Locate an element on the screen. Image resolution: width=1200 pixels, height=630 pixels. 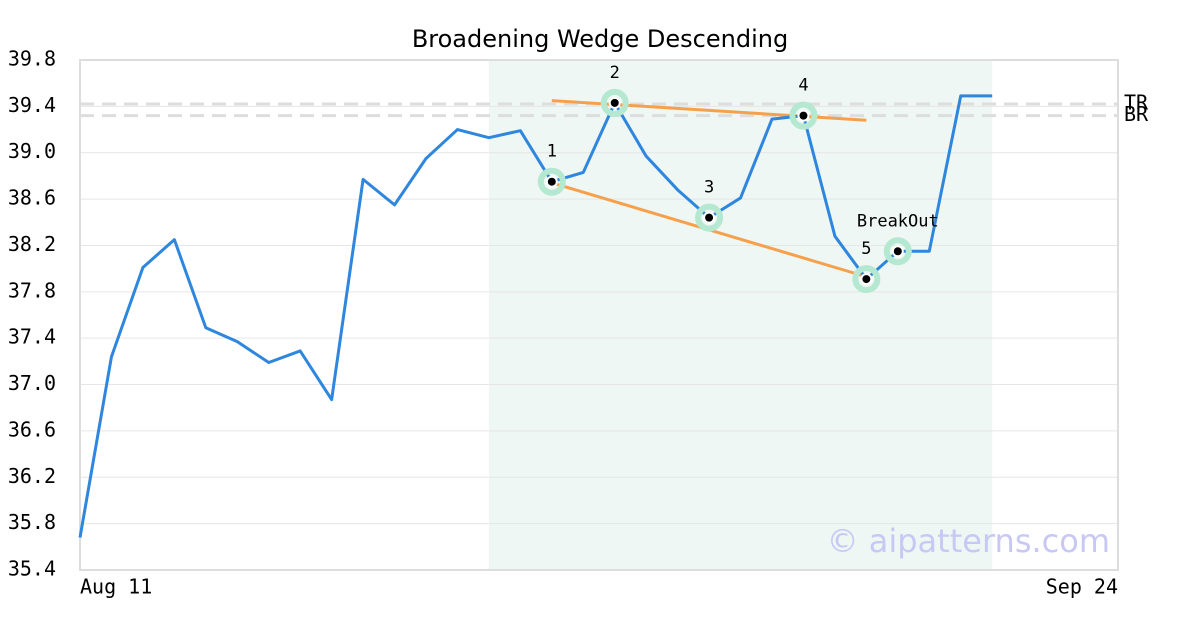
y-tick-label: 39.8 is located at coordinates (32, 59).